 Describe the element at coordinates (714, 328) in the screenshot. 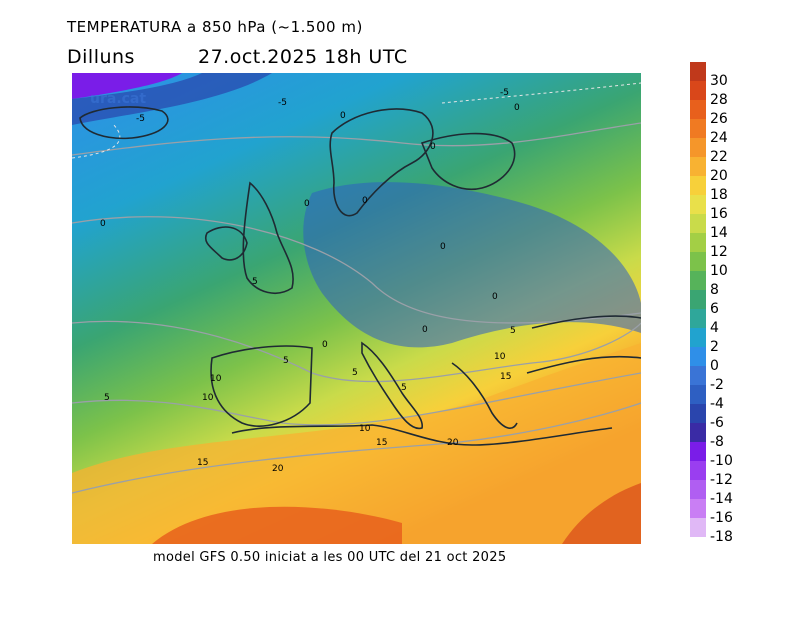

I see `legend-label: 4` at that location.